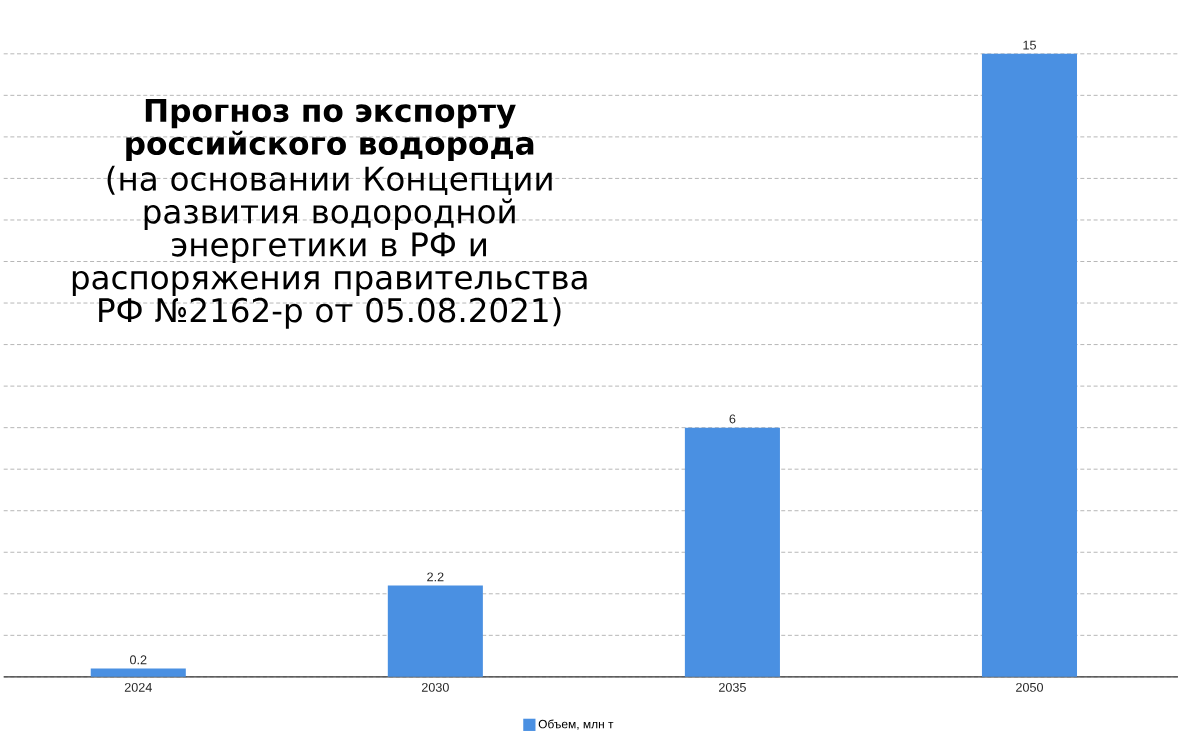  I want to click on x-tick-label: 2024, so click(138, 688).